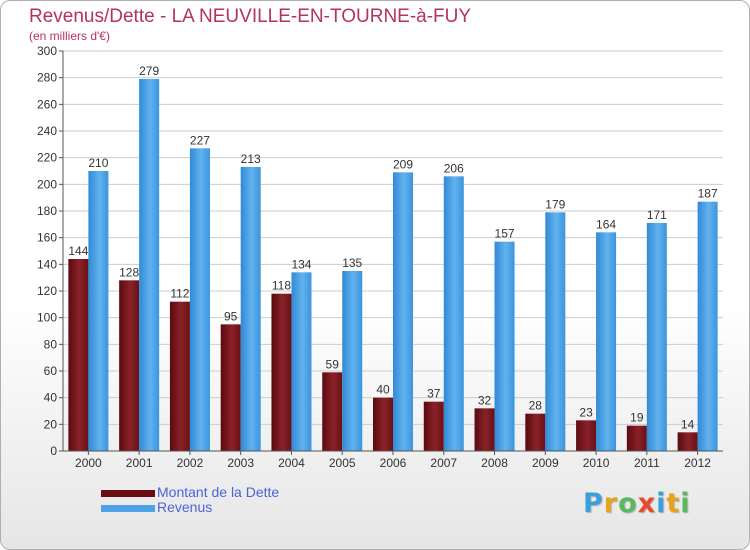  What do you see at coordinates (231, 316) in the screenshot?
I see `data-label-dette-2003: 95` at bounding box center [231, 316].